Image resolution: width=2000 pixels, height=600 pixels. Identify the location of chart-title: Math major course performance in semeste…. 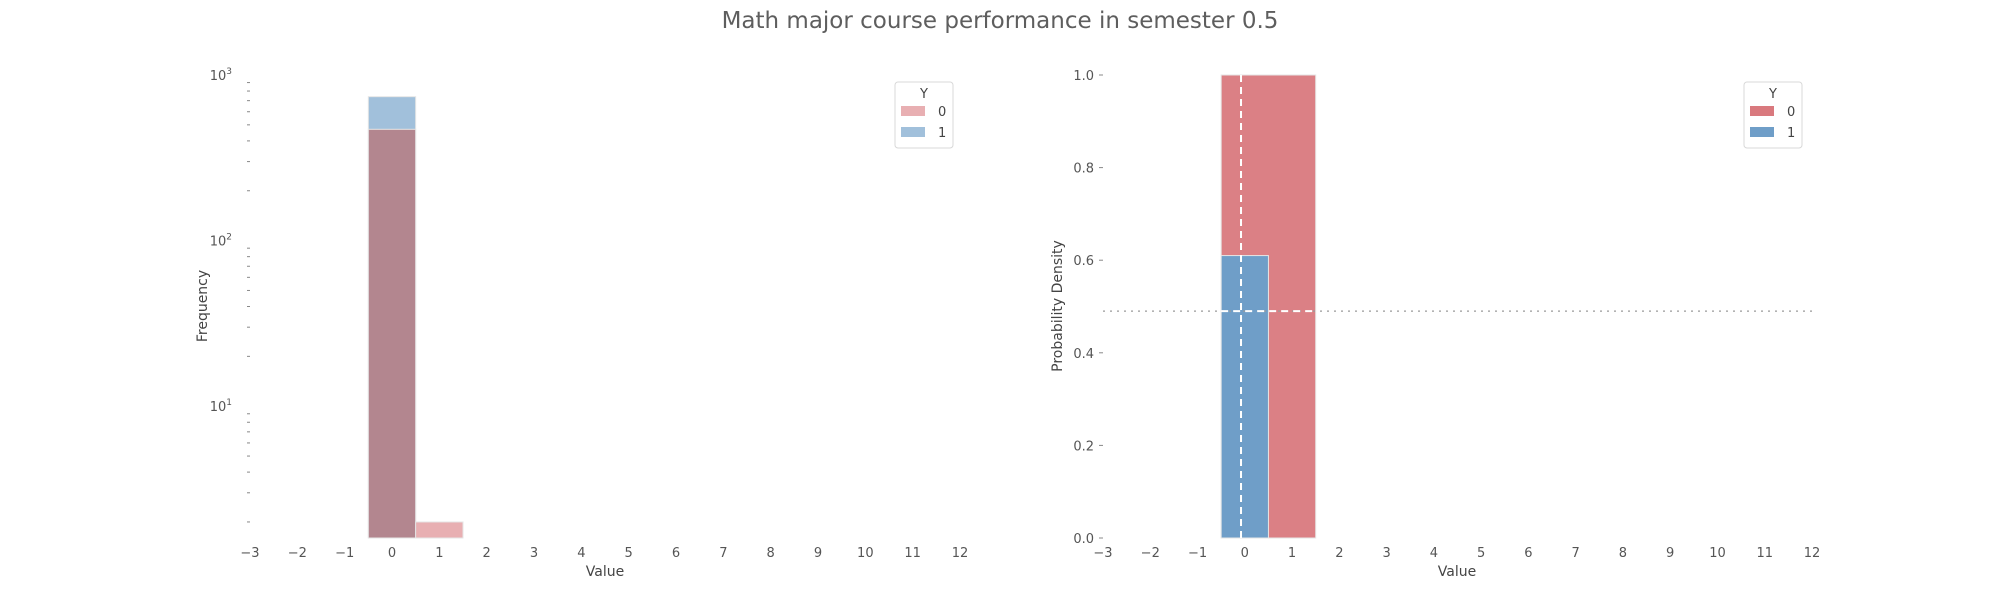
(1000, 21).